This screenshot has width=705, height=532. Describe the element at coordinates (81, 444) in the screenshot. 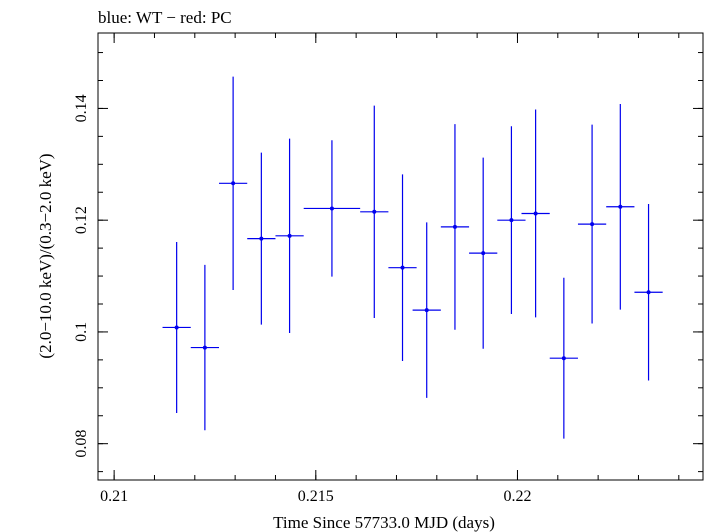

I see `y-tick-label: 0.08` at that location.